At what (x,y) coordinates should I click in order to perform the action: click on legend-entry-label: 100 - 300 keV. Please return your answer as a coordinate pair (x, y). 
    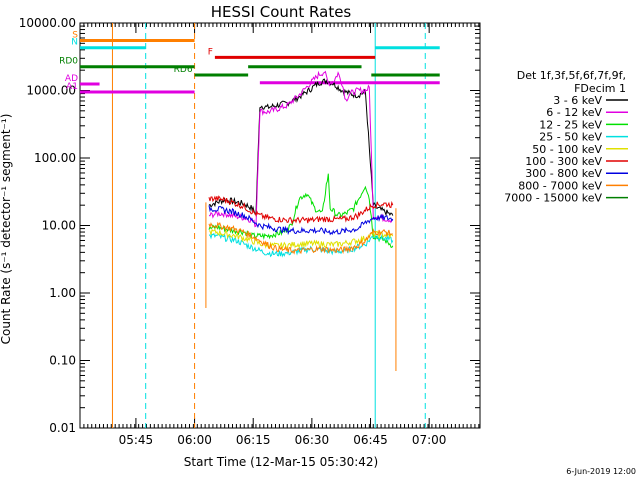
    Looking at the image, I should click on (563, 161).